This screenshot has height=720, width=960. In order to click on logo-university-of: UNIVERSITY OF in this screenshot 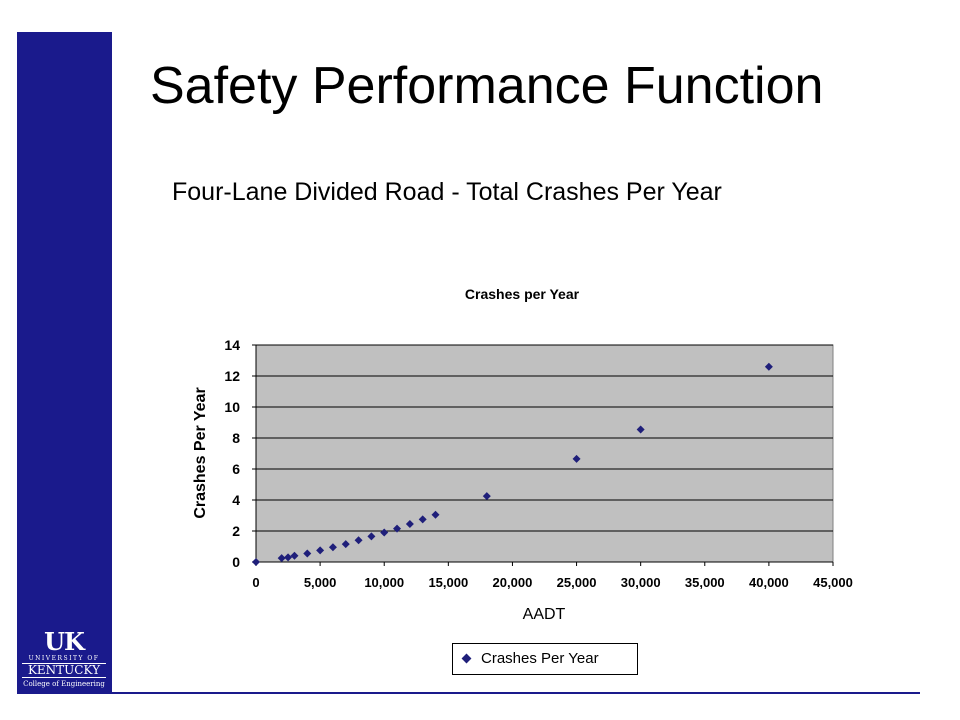, I will do `click(64, 658)`.